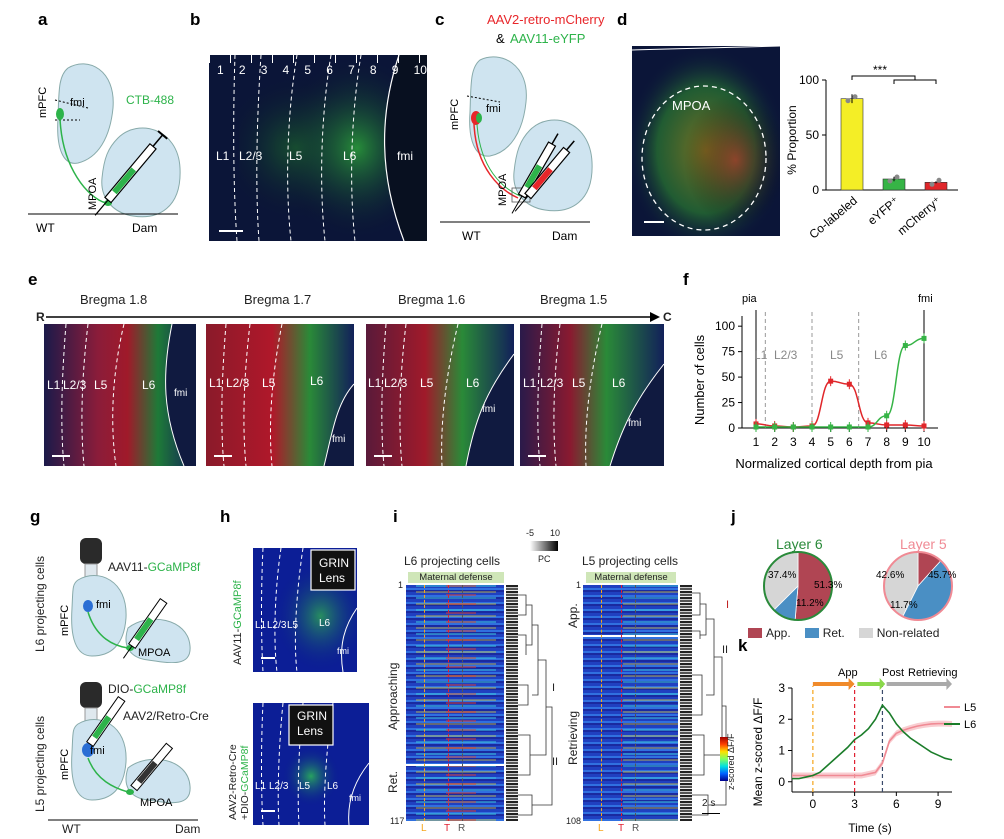 The height and width of the screenshot is (839, 1004). Describe the element at coordinates (706, 141) in the screenshot. I see `panel-d-micrograph: MPOA` at that location.